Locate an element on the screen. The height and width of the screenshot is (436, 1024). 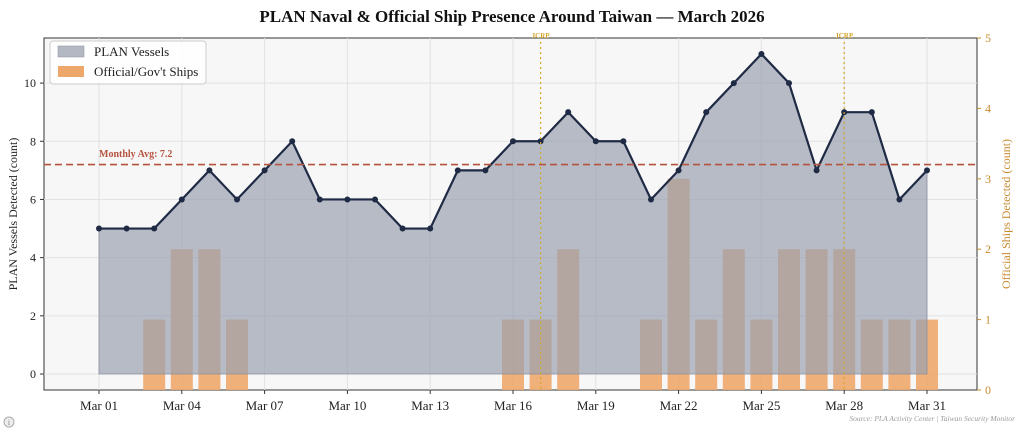
avg-label: Monthly Avg: 7.2 is located at coordinates (135, 154).